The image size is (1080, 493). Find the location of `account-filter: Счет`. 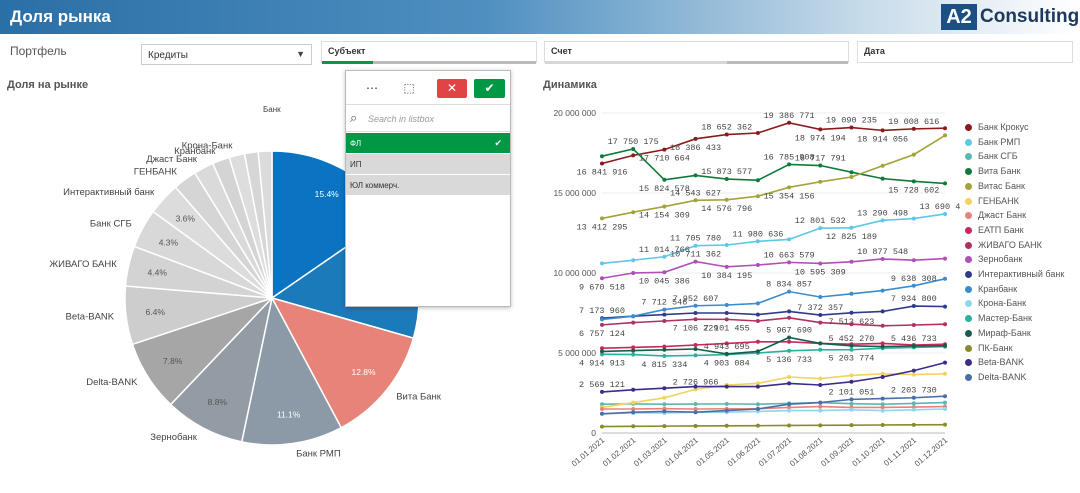

account-filter: Счет is located at coordinates (696, 52).